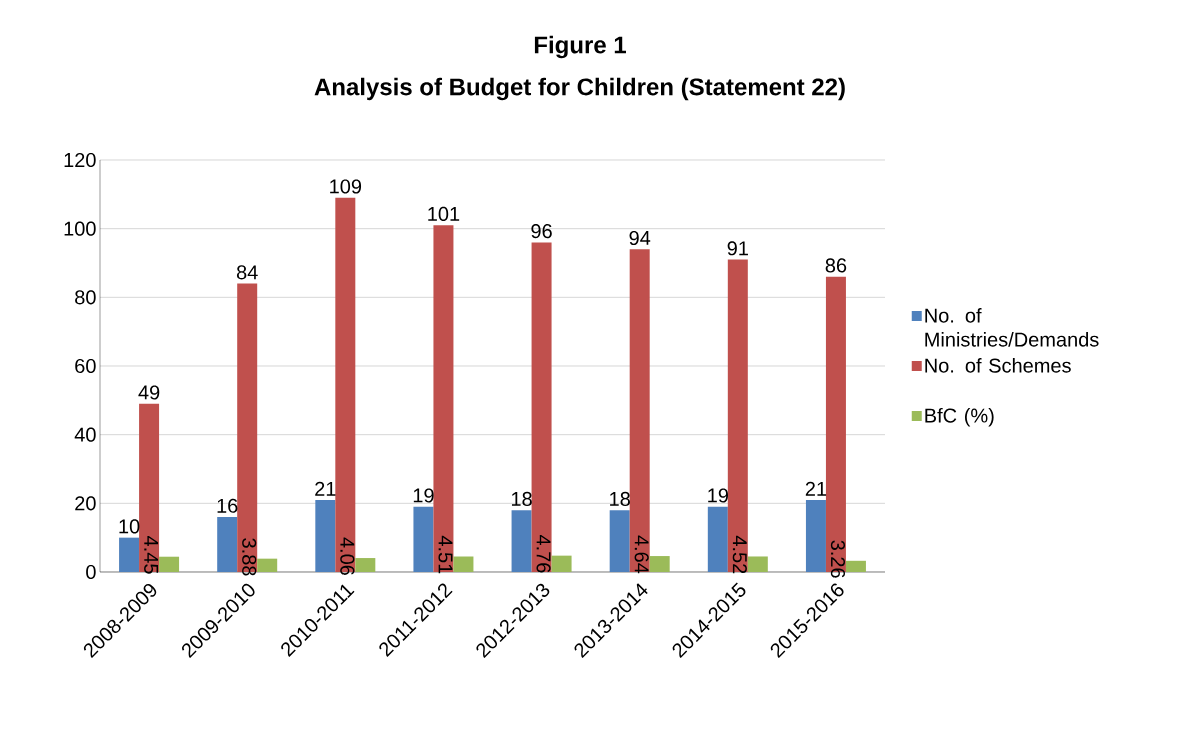 Image resolution: width=1195 pixels, height=731 pixels. Describe the element at coordinates (247, 272) in the screenshot. I see `data-label: 84` at that location.